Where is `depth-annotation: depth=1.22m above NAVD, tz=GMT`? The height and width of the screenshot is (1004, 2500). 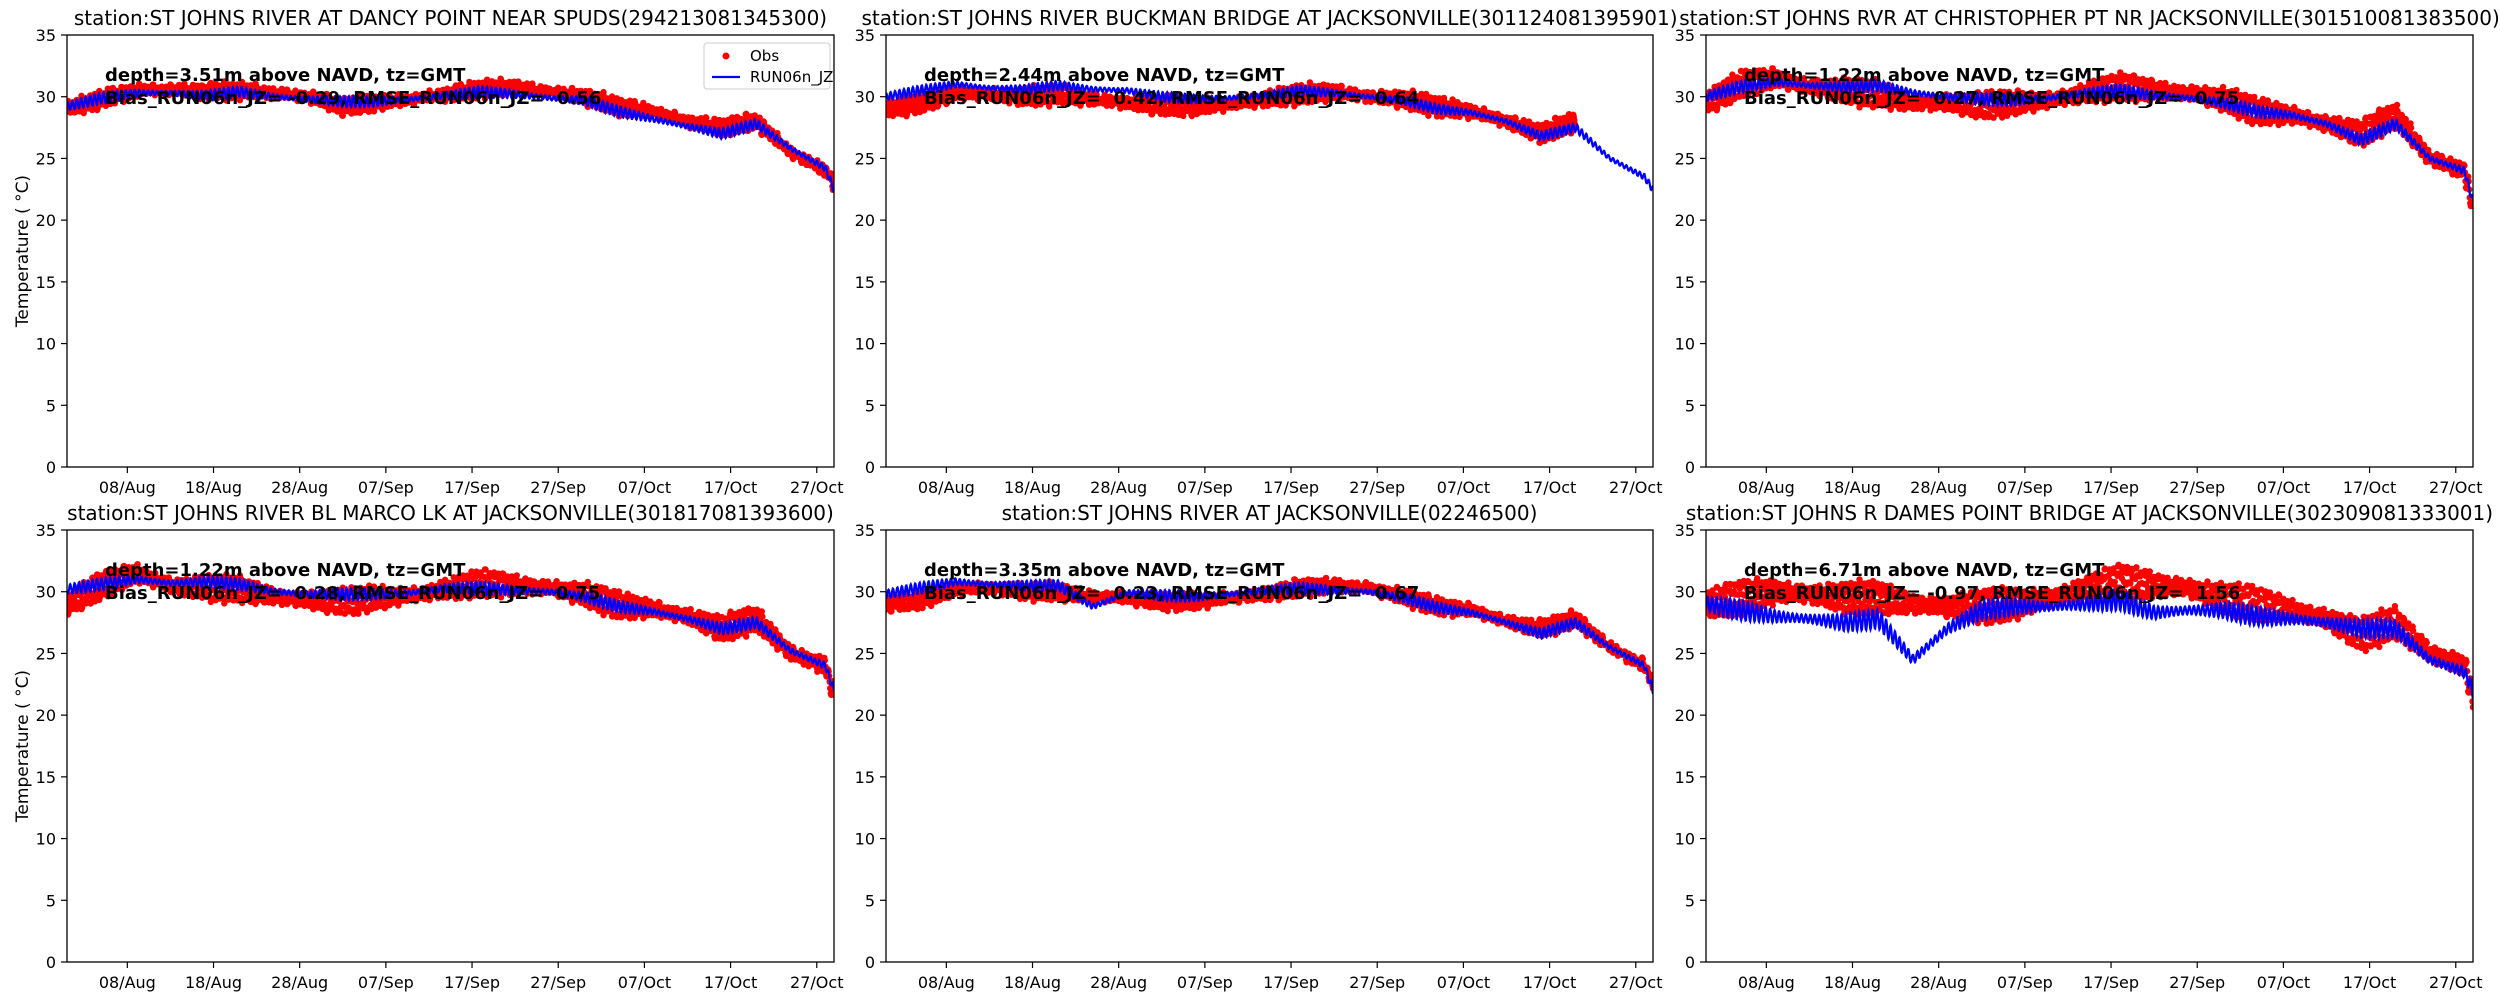 depth-annotation: depth=1.22m above NAVD, tz=GMT is located at coordinates (1924, 75).